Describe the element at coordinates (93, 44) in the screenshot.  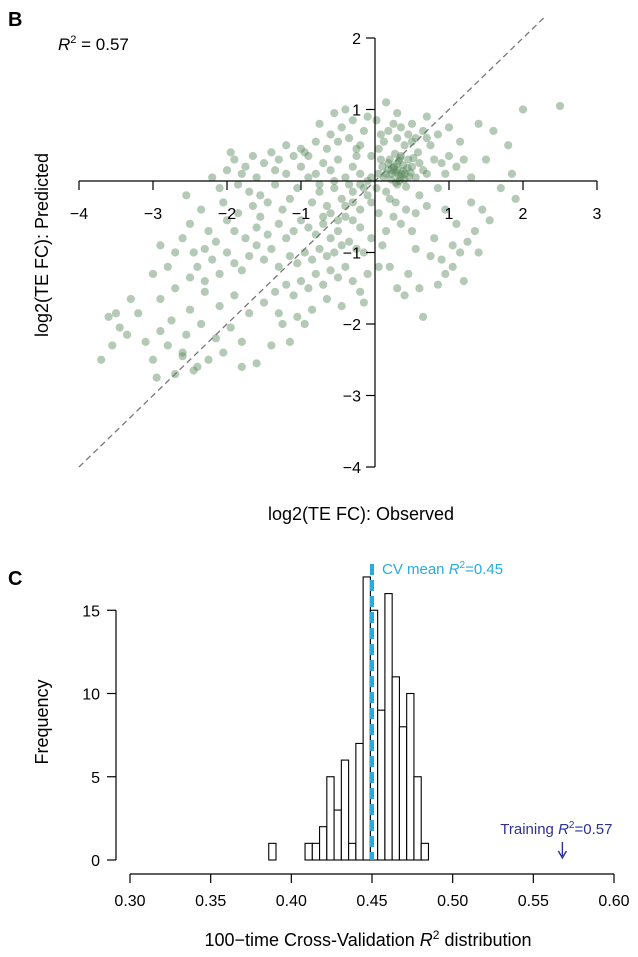
I see `r-squared-annotation: R2 = 0.57` at that location.